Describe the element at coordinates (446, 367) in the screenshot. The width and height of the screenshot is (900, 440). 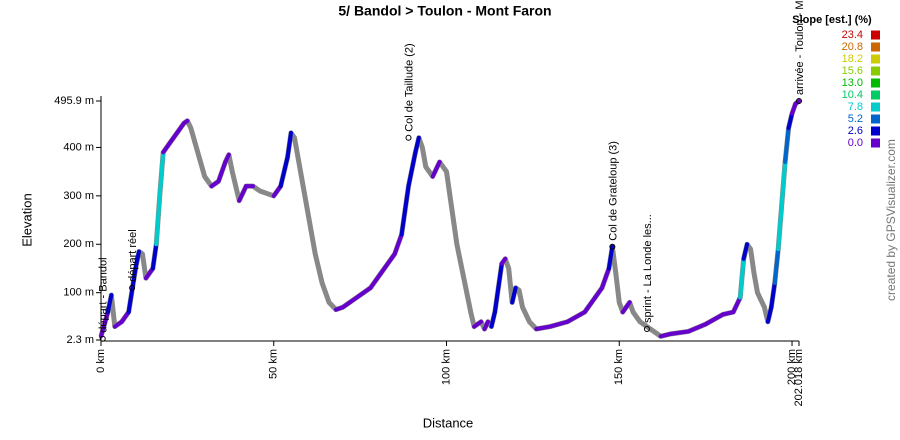
I see `x-tick-label: 100 km` at that location.